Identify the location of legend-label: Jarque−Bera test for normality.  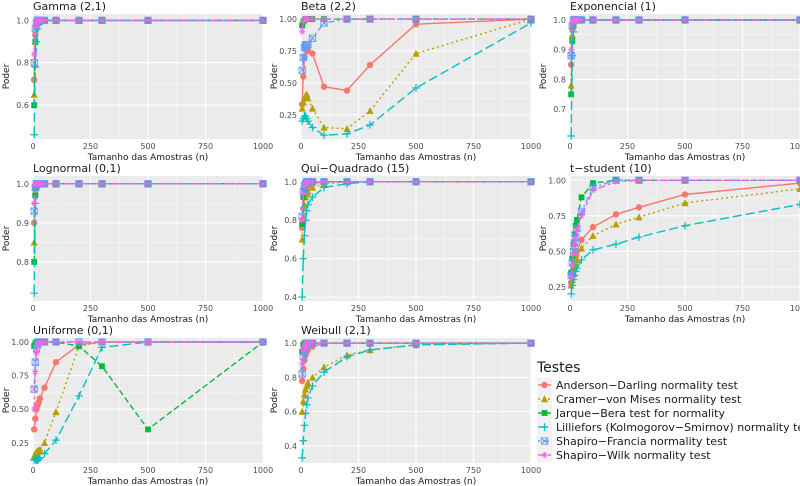
(640, 413).